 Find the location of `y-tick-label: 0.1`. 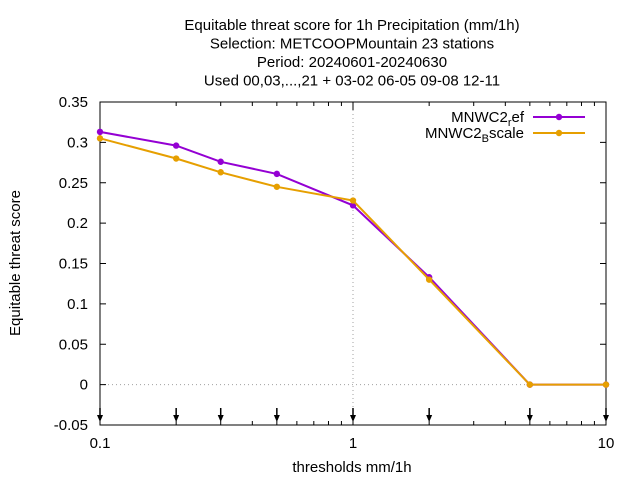

y-tick-label: 0.1 is located at coordinates (77, 304).